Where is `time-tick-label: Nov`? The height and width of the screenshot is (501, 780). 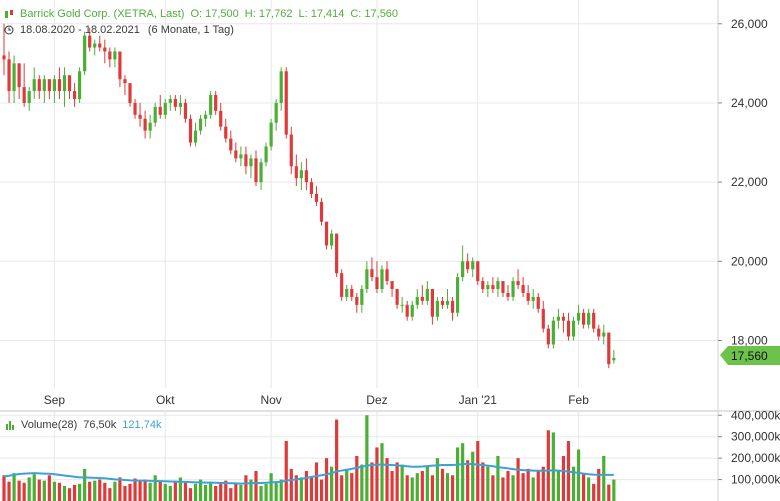 time-tick-label: Nov is located at coordinates (270, 400).